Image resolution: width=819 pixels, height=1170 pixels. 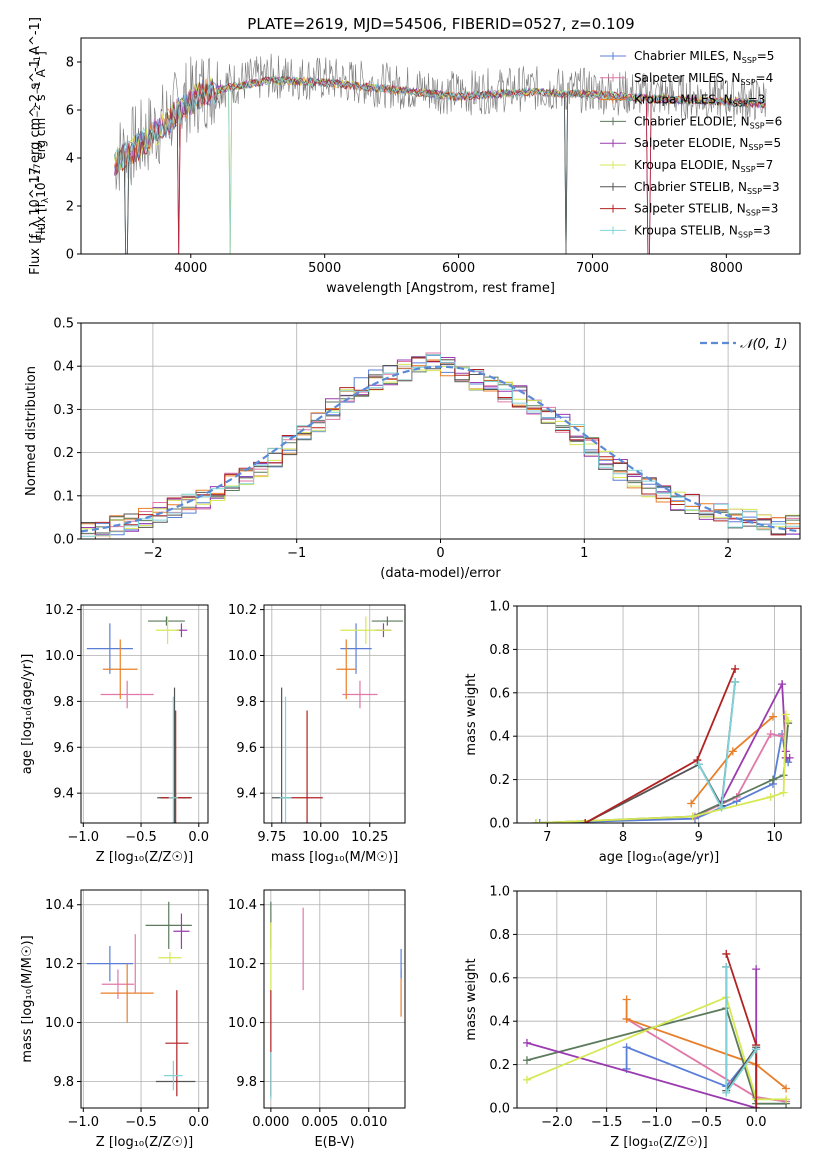 I want to click on y-tick-label: 0.1, so click(x=63, y=496).